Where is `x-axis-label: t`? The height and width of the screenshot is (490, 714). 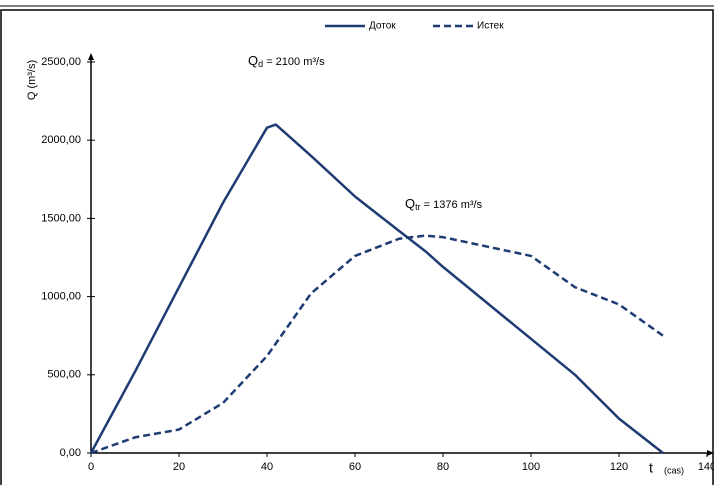
x-axis-label: t is located at coordinates (651, 468).